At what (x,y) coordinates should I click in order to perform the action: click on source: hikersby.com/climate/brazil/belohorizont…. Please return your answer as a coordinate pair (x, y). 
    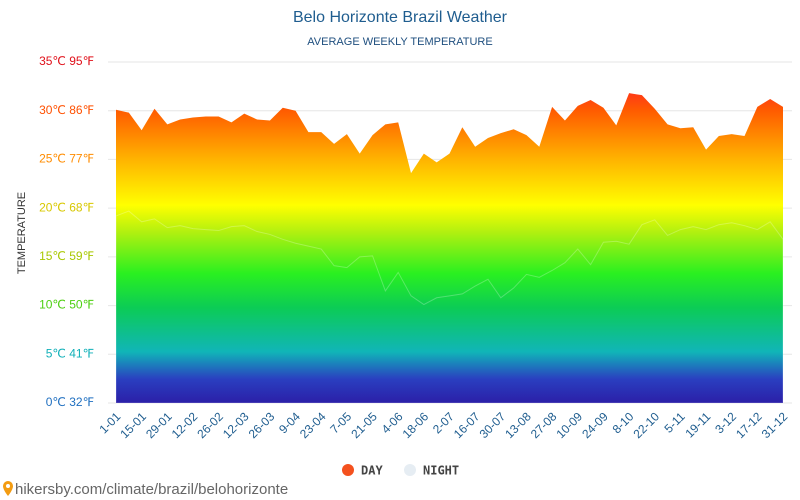
    Looking at the image, I should click on (151, 489).